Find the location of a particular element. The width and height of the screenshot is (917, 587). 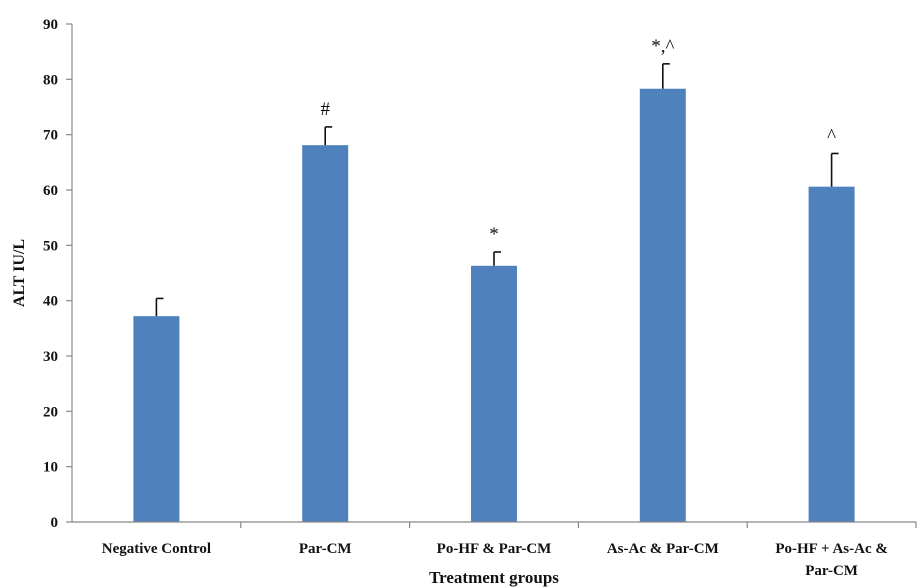

y-tick-label: 80 is located at coordinates (50, 80).